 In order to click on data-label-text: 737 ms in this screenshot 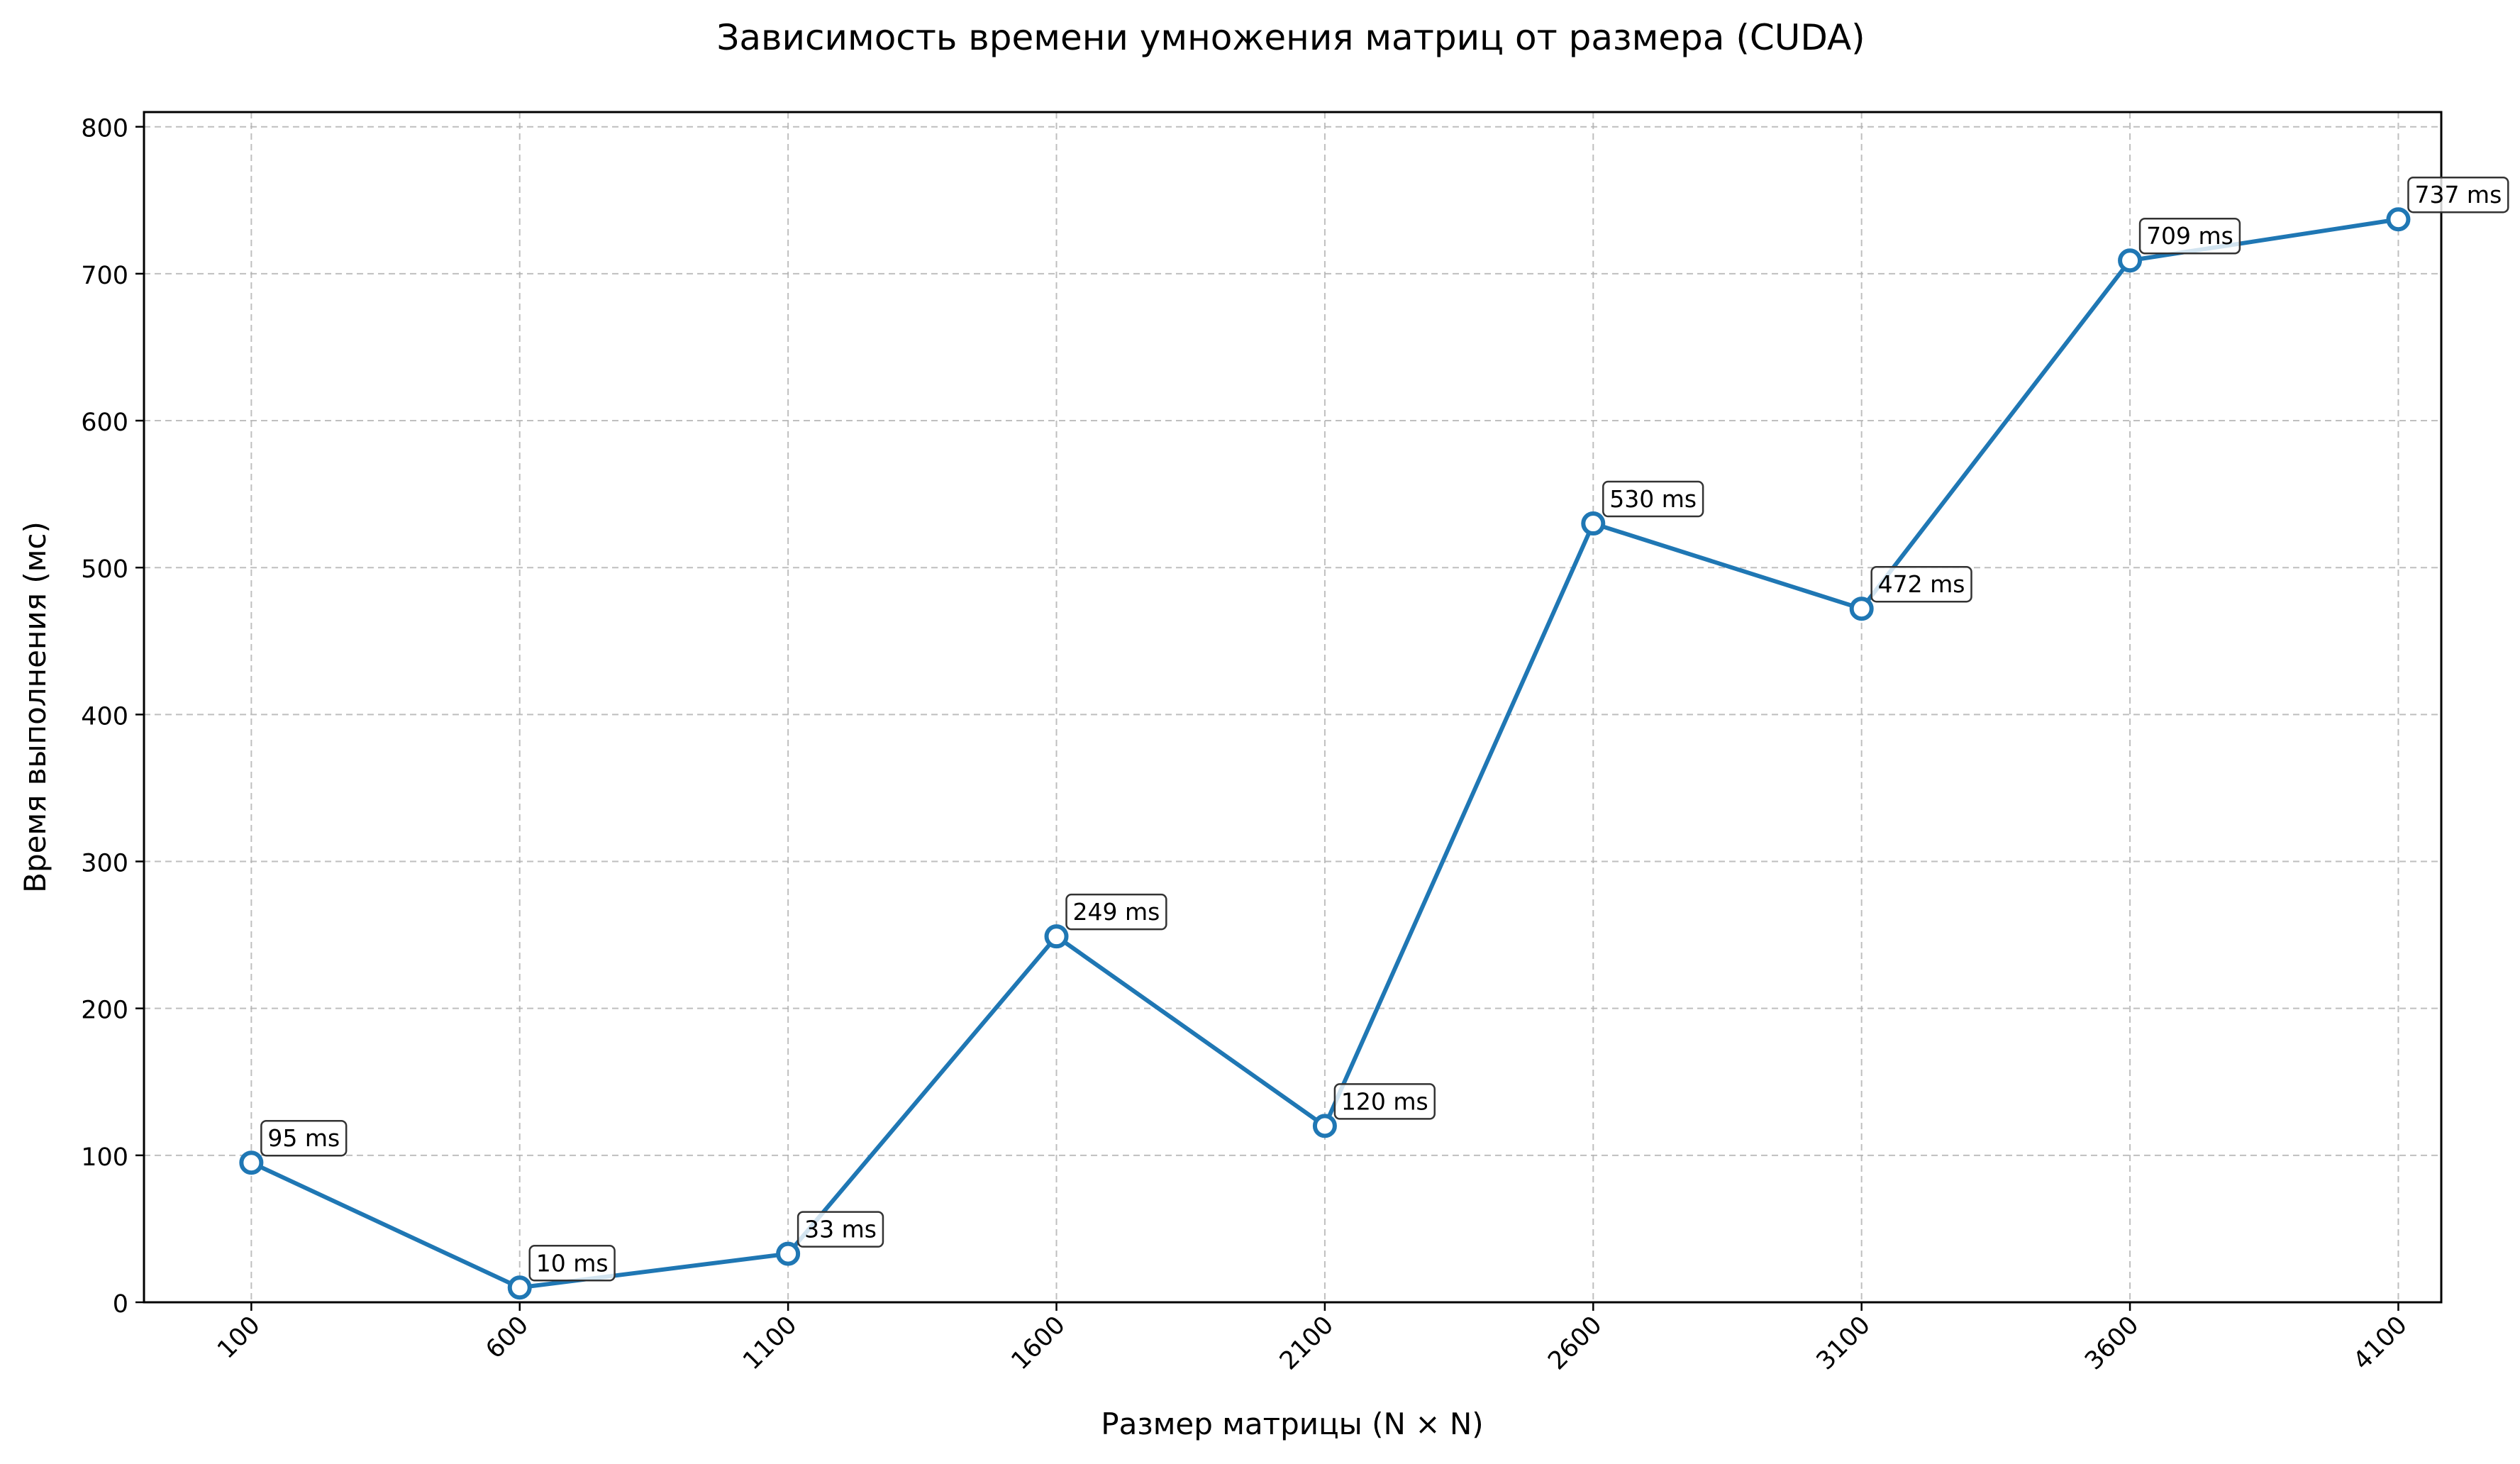, I will do `click(2458, 195)`.